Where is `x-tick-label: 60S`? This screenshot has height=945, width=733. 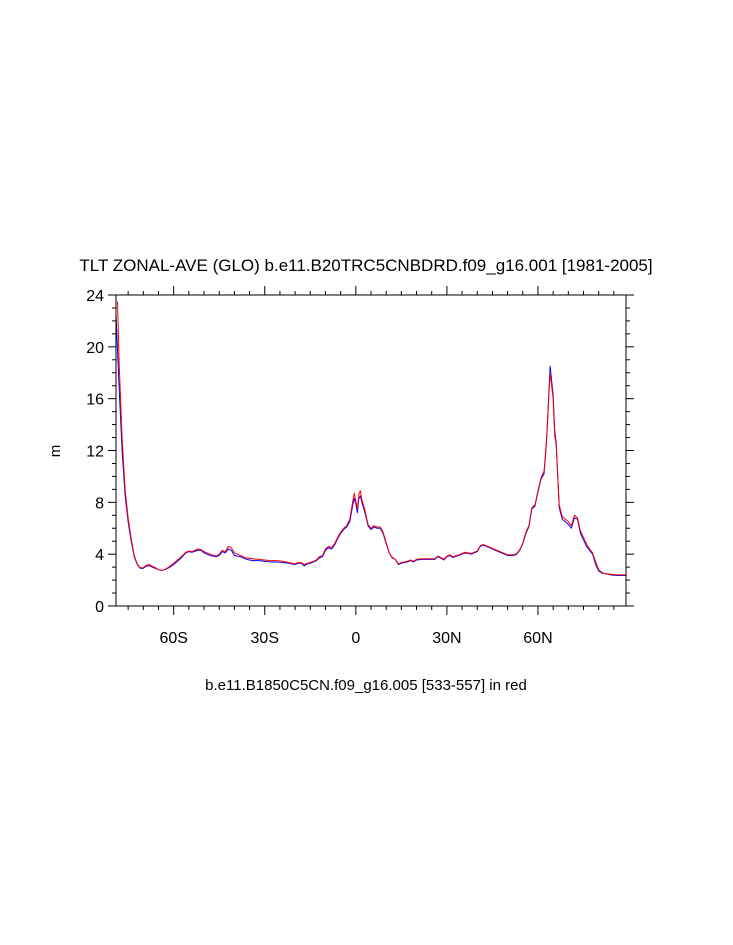
x-tick-label: 60S is located at coordinates (173, 638).